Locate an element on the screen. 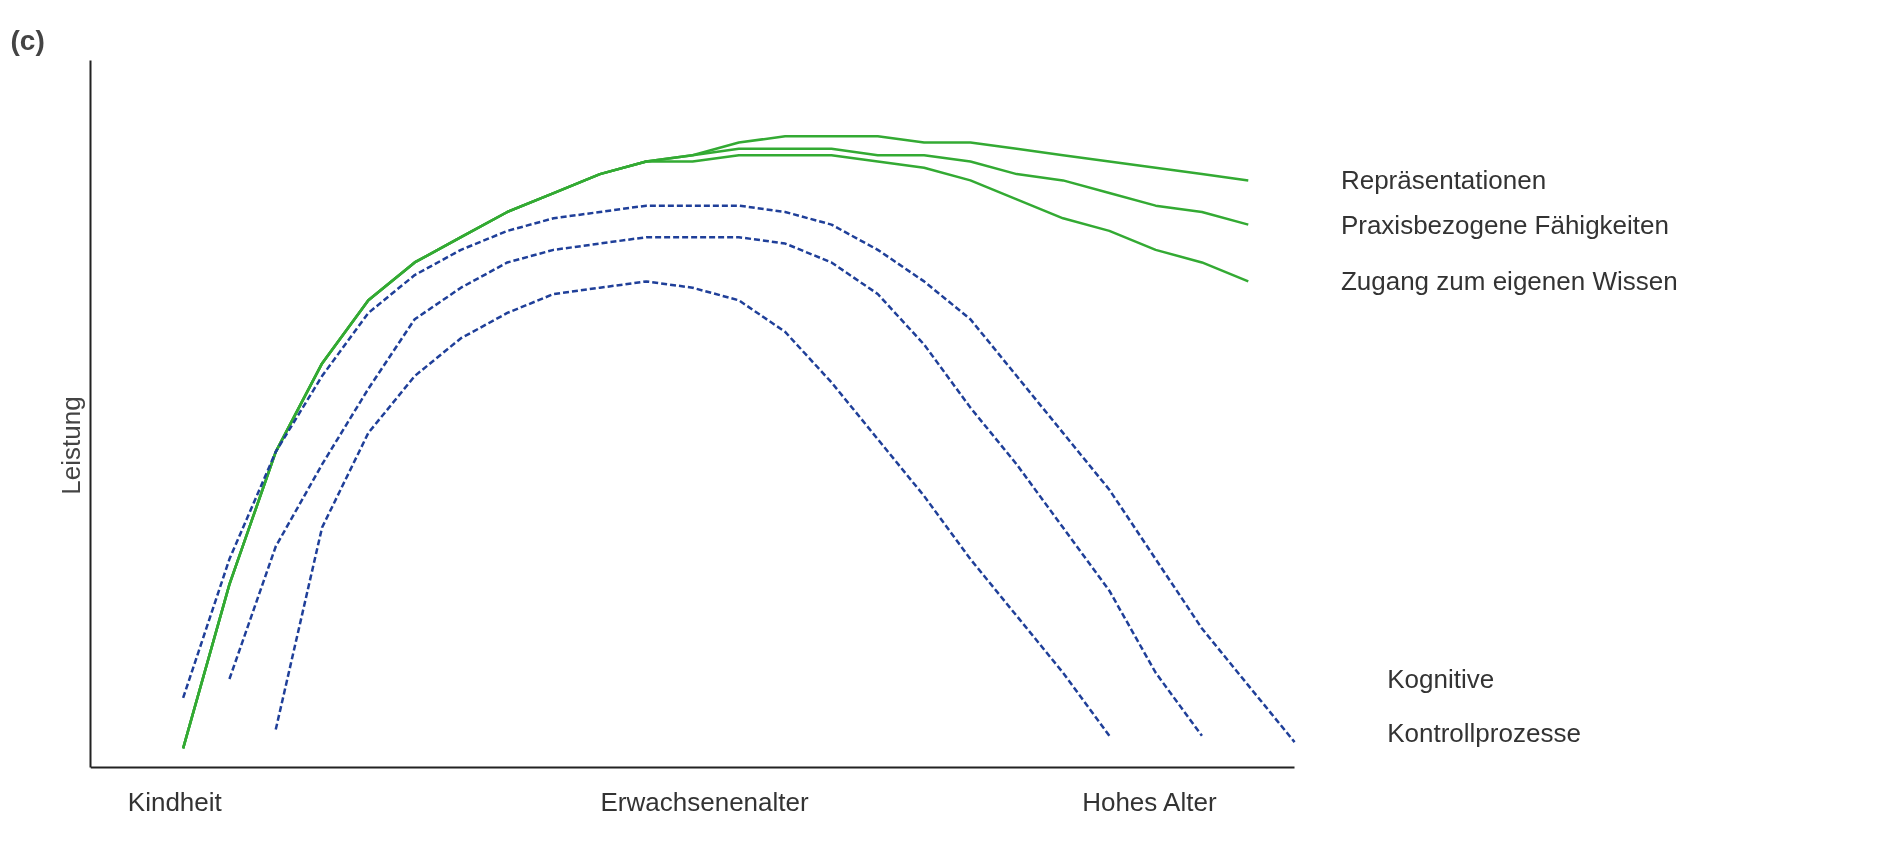  text: Hohes Alter is located at coordinates (1149, 802).